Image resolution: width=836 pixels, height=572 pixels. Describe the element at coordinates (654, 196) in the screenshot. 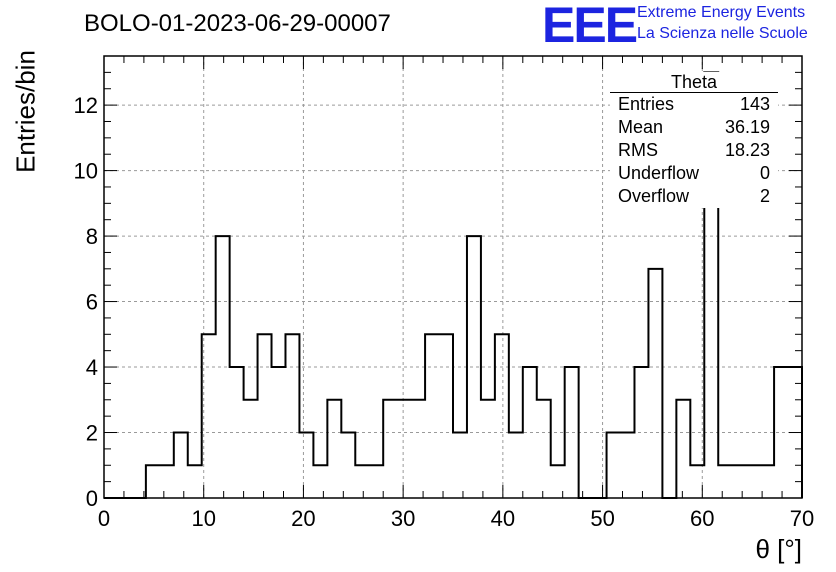

I see `stats-label: Overflow` at that location.